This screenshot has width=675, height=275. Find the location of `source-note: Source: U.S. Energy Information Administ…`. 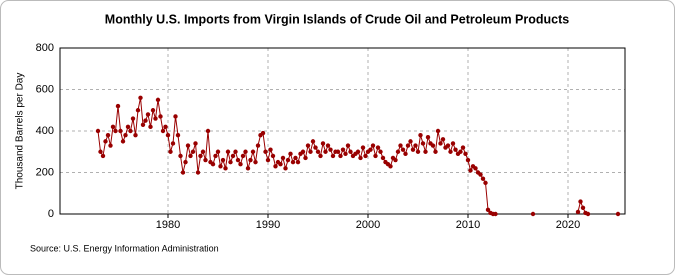

source-note: Source: U.S. Energy Information Administ… is located at coordinates (124, 248).